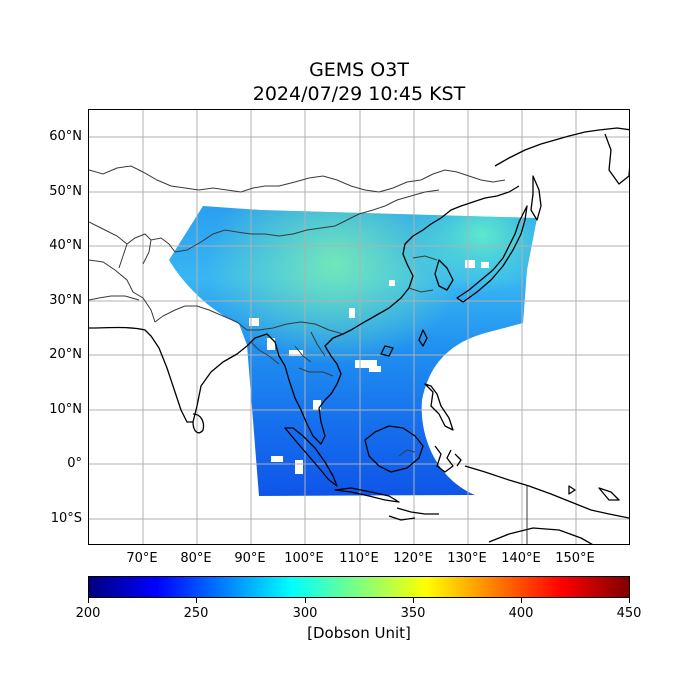 This screenshot has width=700, height=700. Describe the element at coordinates (250, 558) in the screenshot. I see `lon-tick-label: 90°E` at that location.